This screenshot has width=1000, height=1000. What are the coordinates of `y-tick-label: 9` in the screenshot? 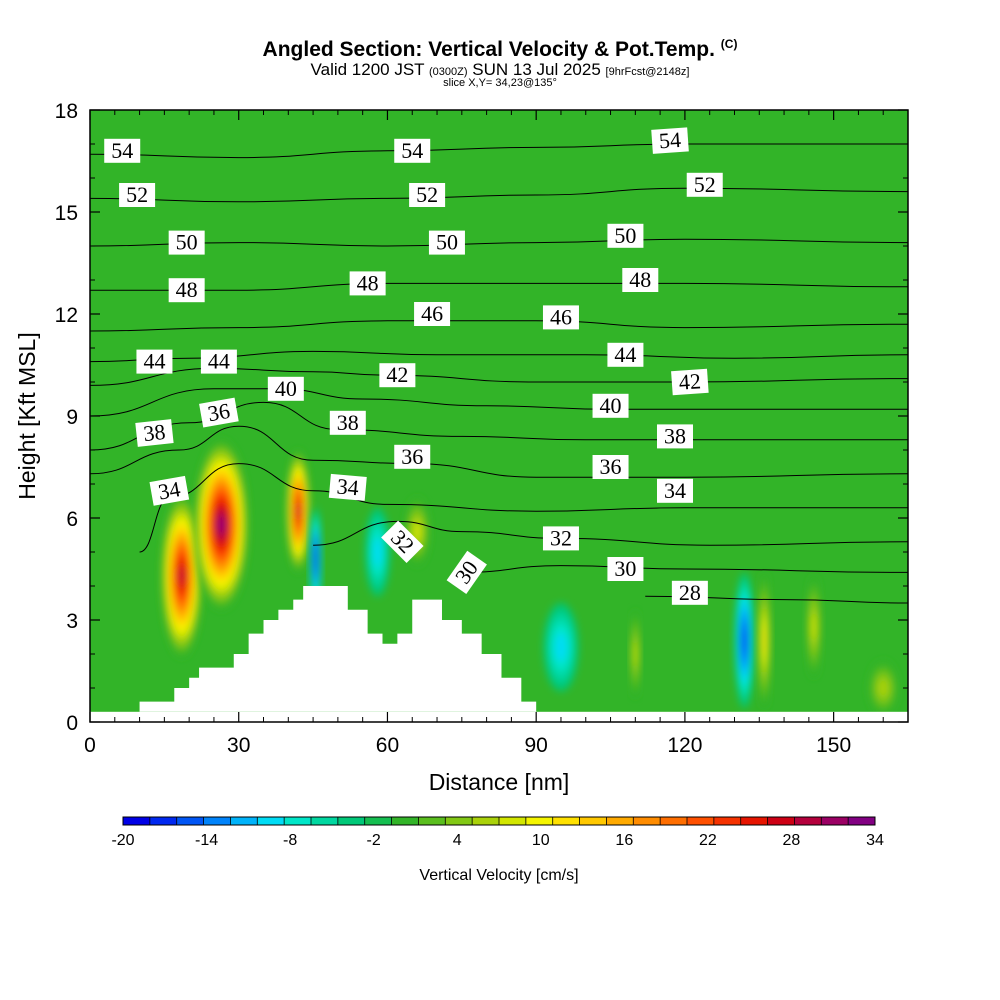 It's located at (72, 417).